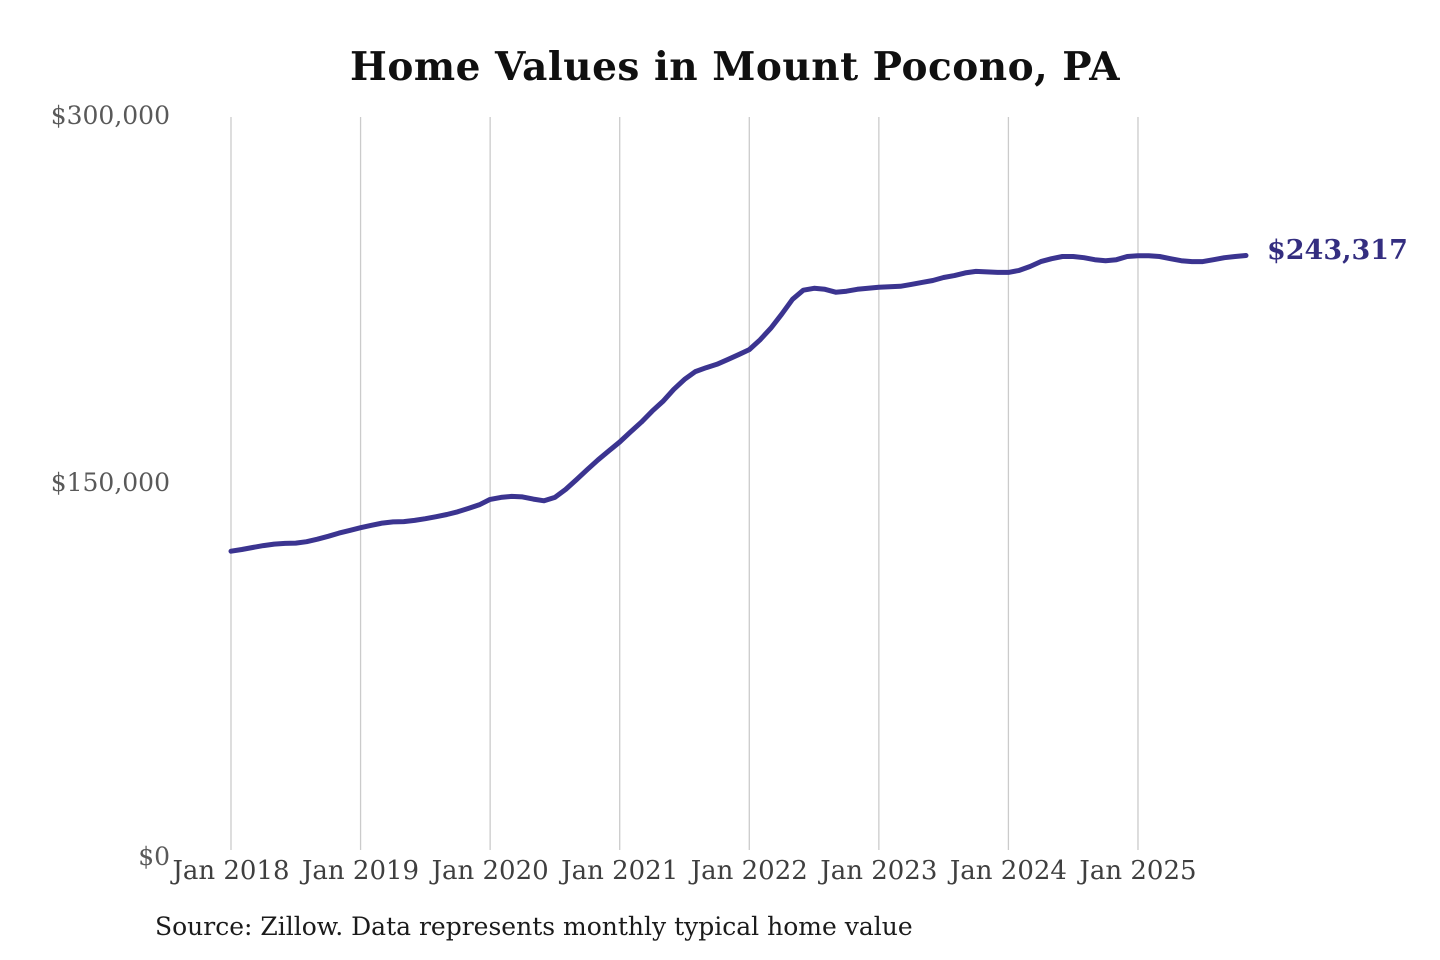  What do you see at coordinates (361, 871) in the screenshot?
I see `x-axis-label: Jan 2019` at bounding box center [361, 871].